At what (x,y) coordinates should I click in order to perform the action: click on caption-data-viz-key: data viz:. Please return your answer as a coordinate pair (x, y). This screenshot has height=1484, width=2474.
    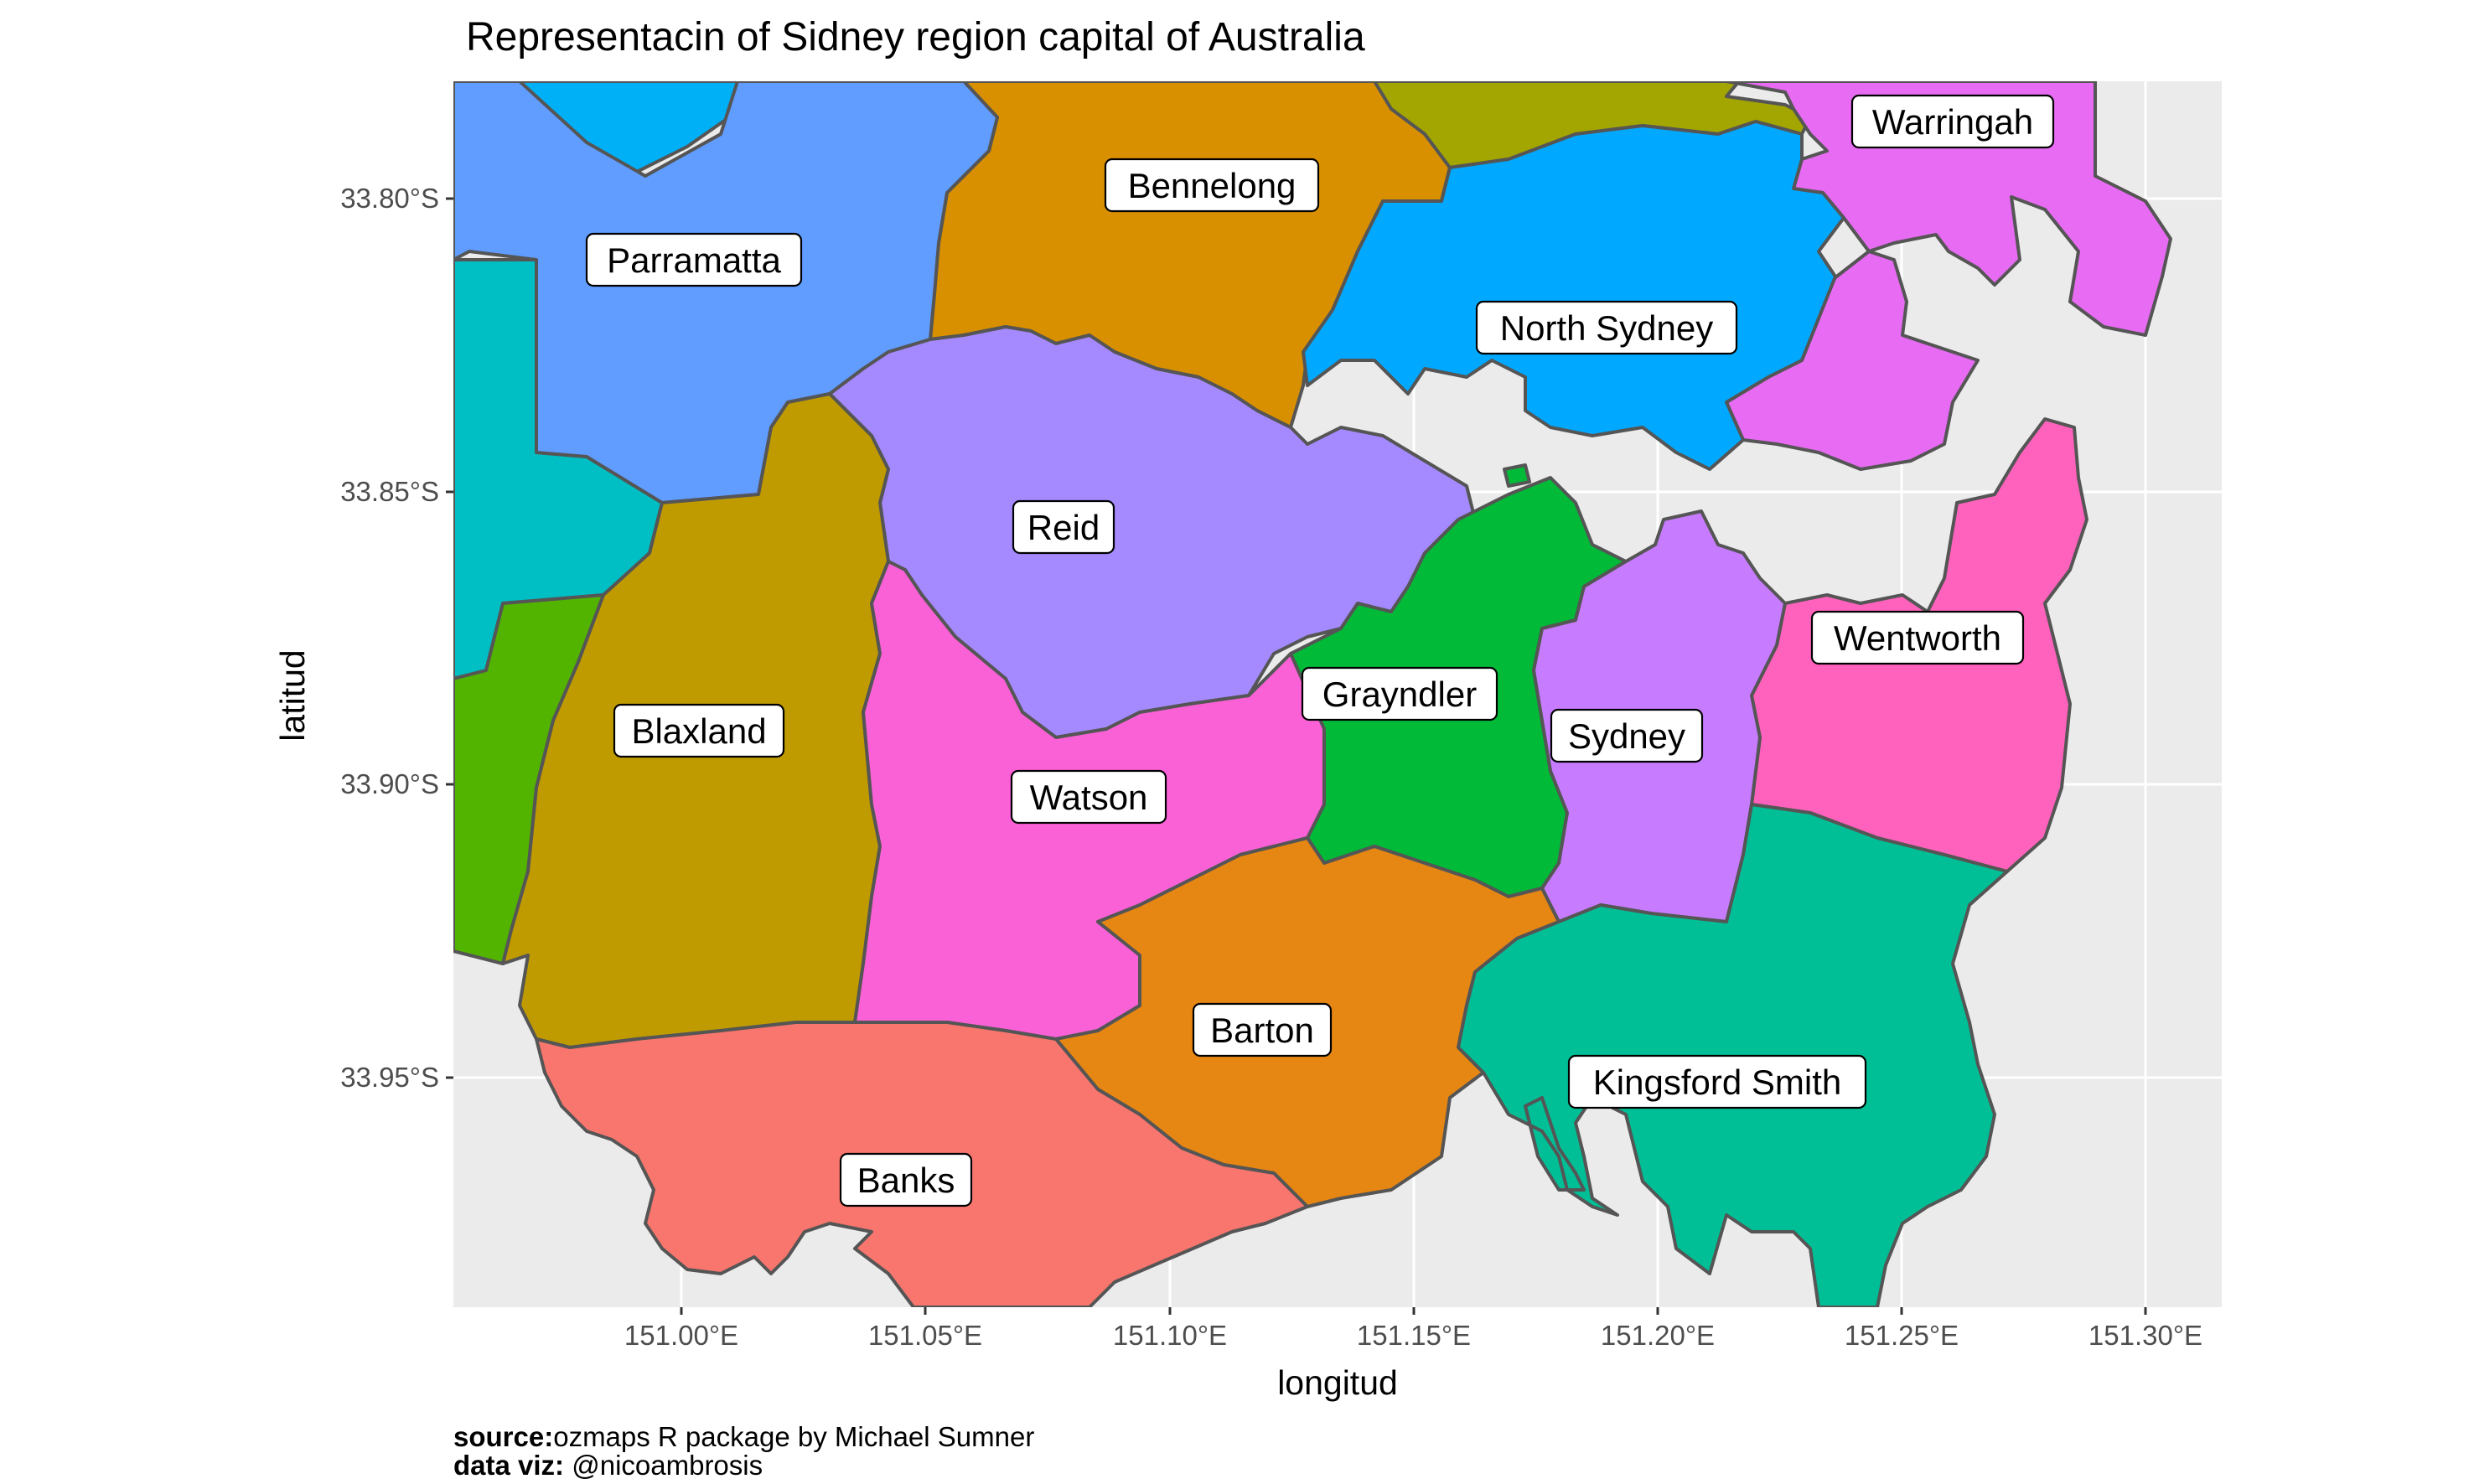
    Looking at the image, I should click on (508, 1466).